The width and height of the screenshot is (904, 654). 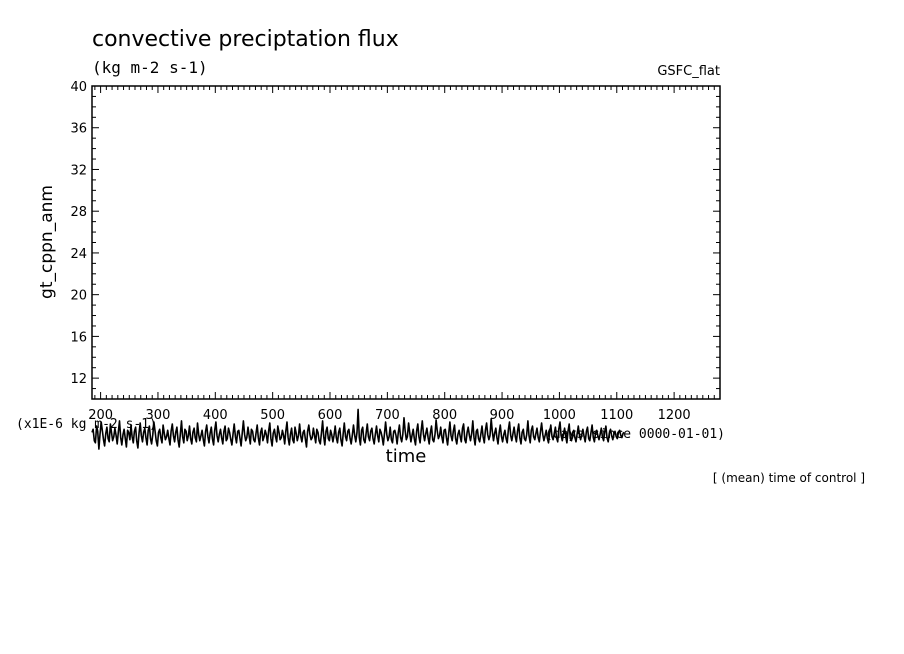 What do you see at coordinates (78, 296) in the screenshot?
I see `y-tick-label: 20` at bounding box center [78, 296].